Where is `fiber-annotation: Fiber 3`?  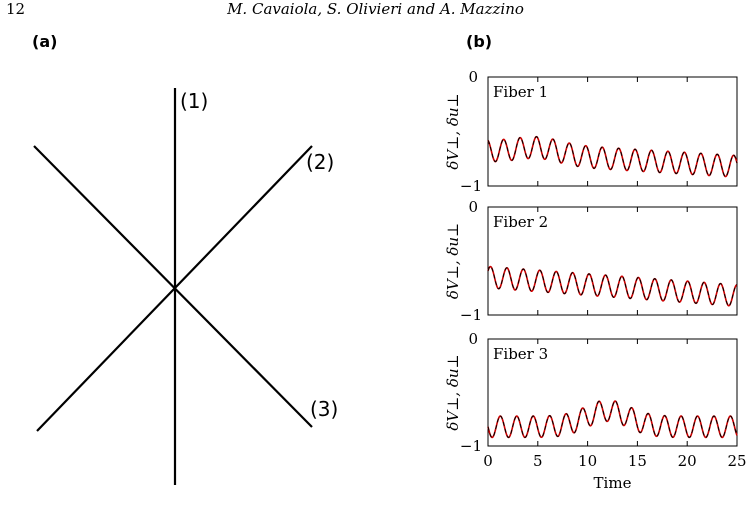 fiber-annotation: Fiber 3 is located at coordinates (520, 354).